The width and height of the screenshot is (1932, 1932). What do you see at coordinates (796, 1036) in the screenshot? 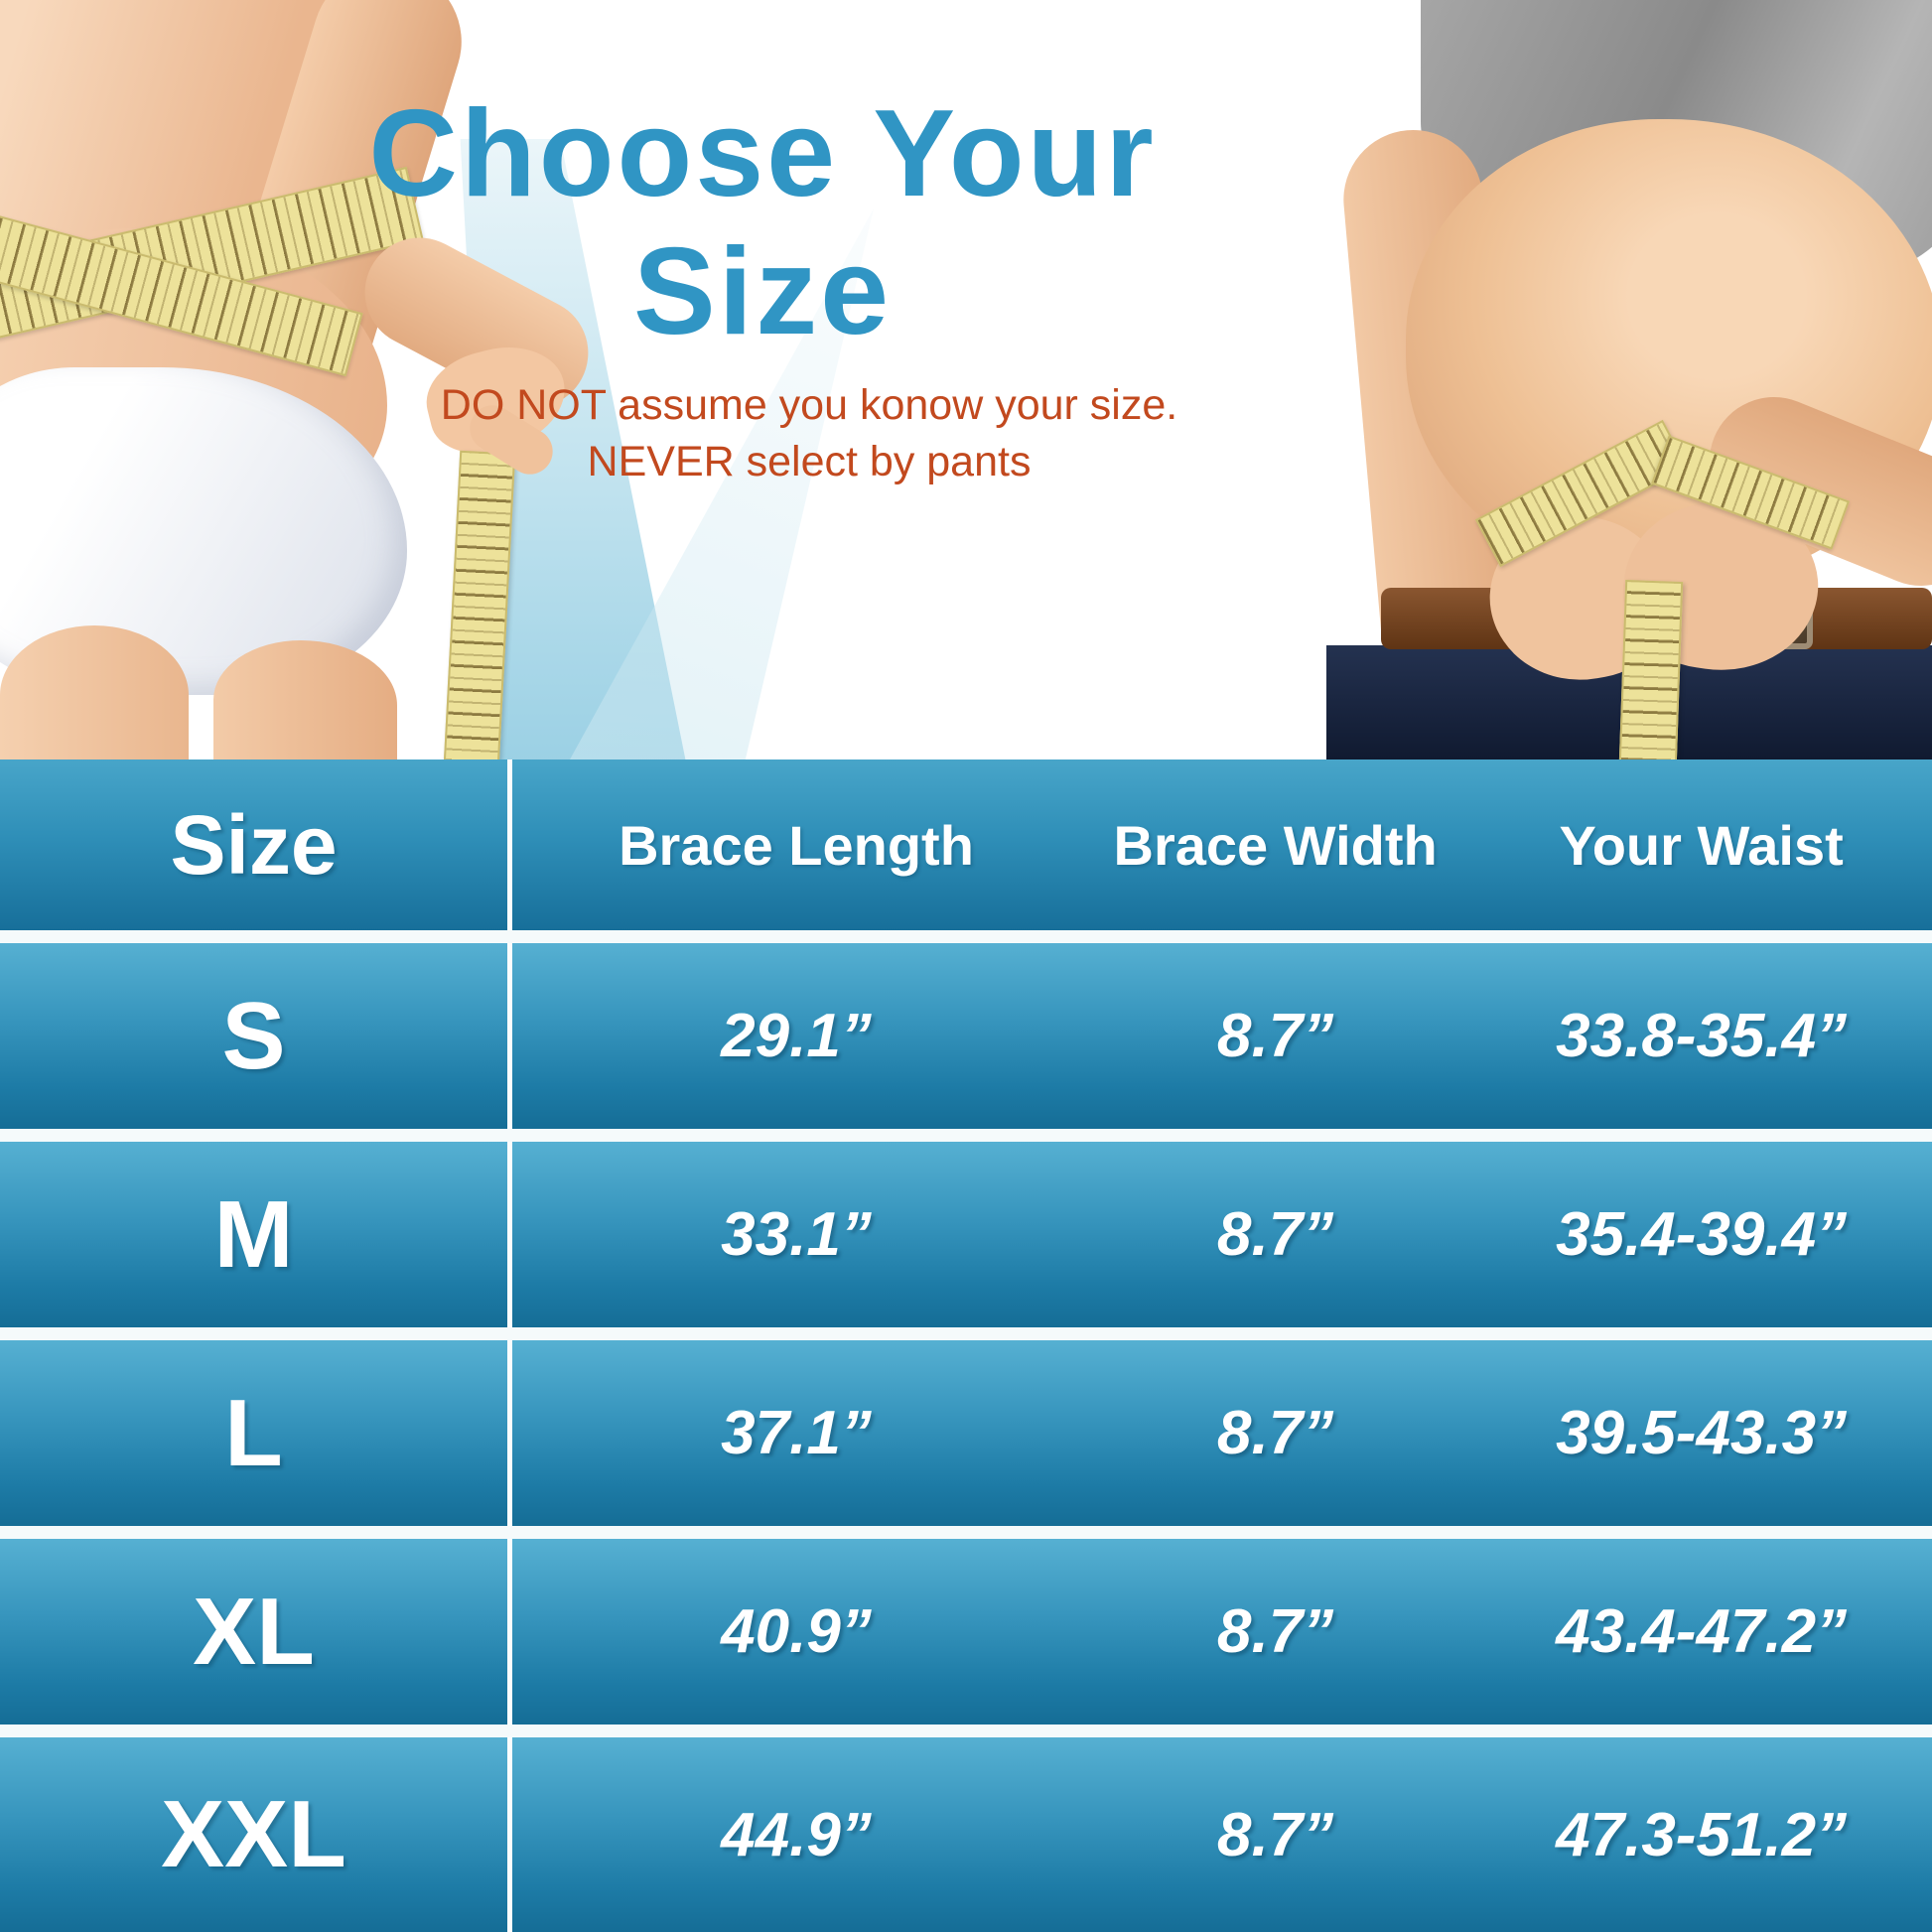
I see `brace-length-value: 29.1”` at bounding box center [796, 1036].